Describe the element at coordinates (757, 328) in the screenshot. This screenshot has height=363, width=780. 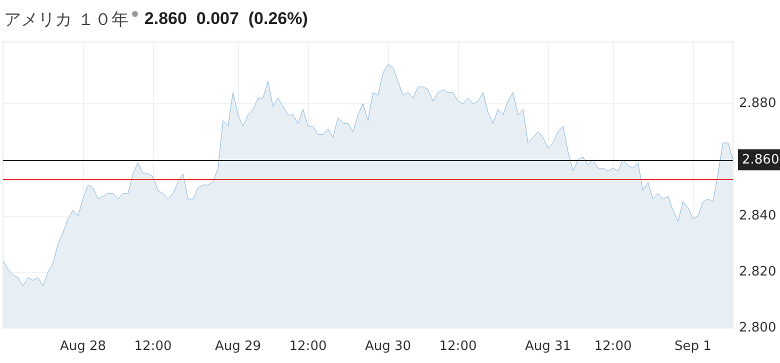
I see `y-tick-label: 2.800` at that location.